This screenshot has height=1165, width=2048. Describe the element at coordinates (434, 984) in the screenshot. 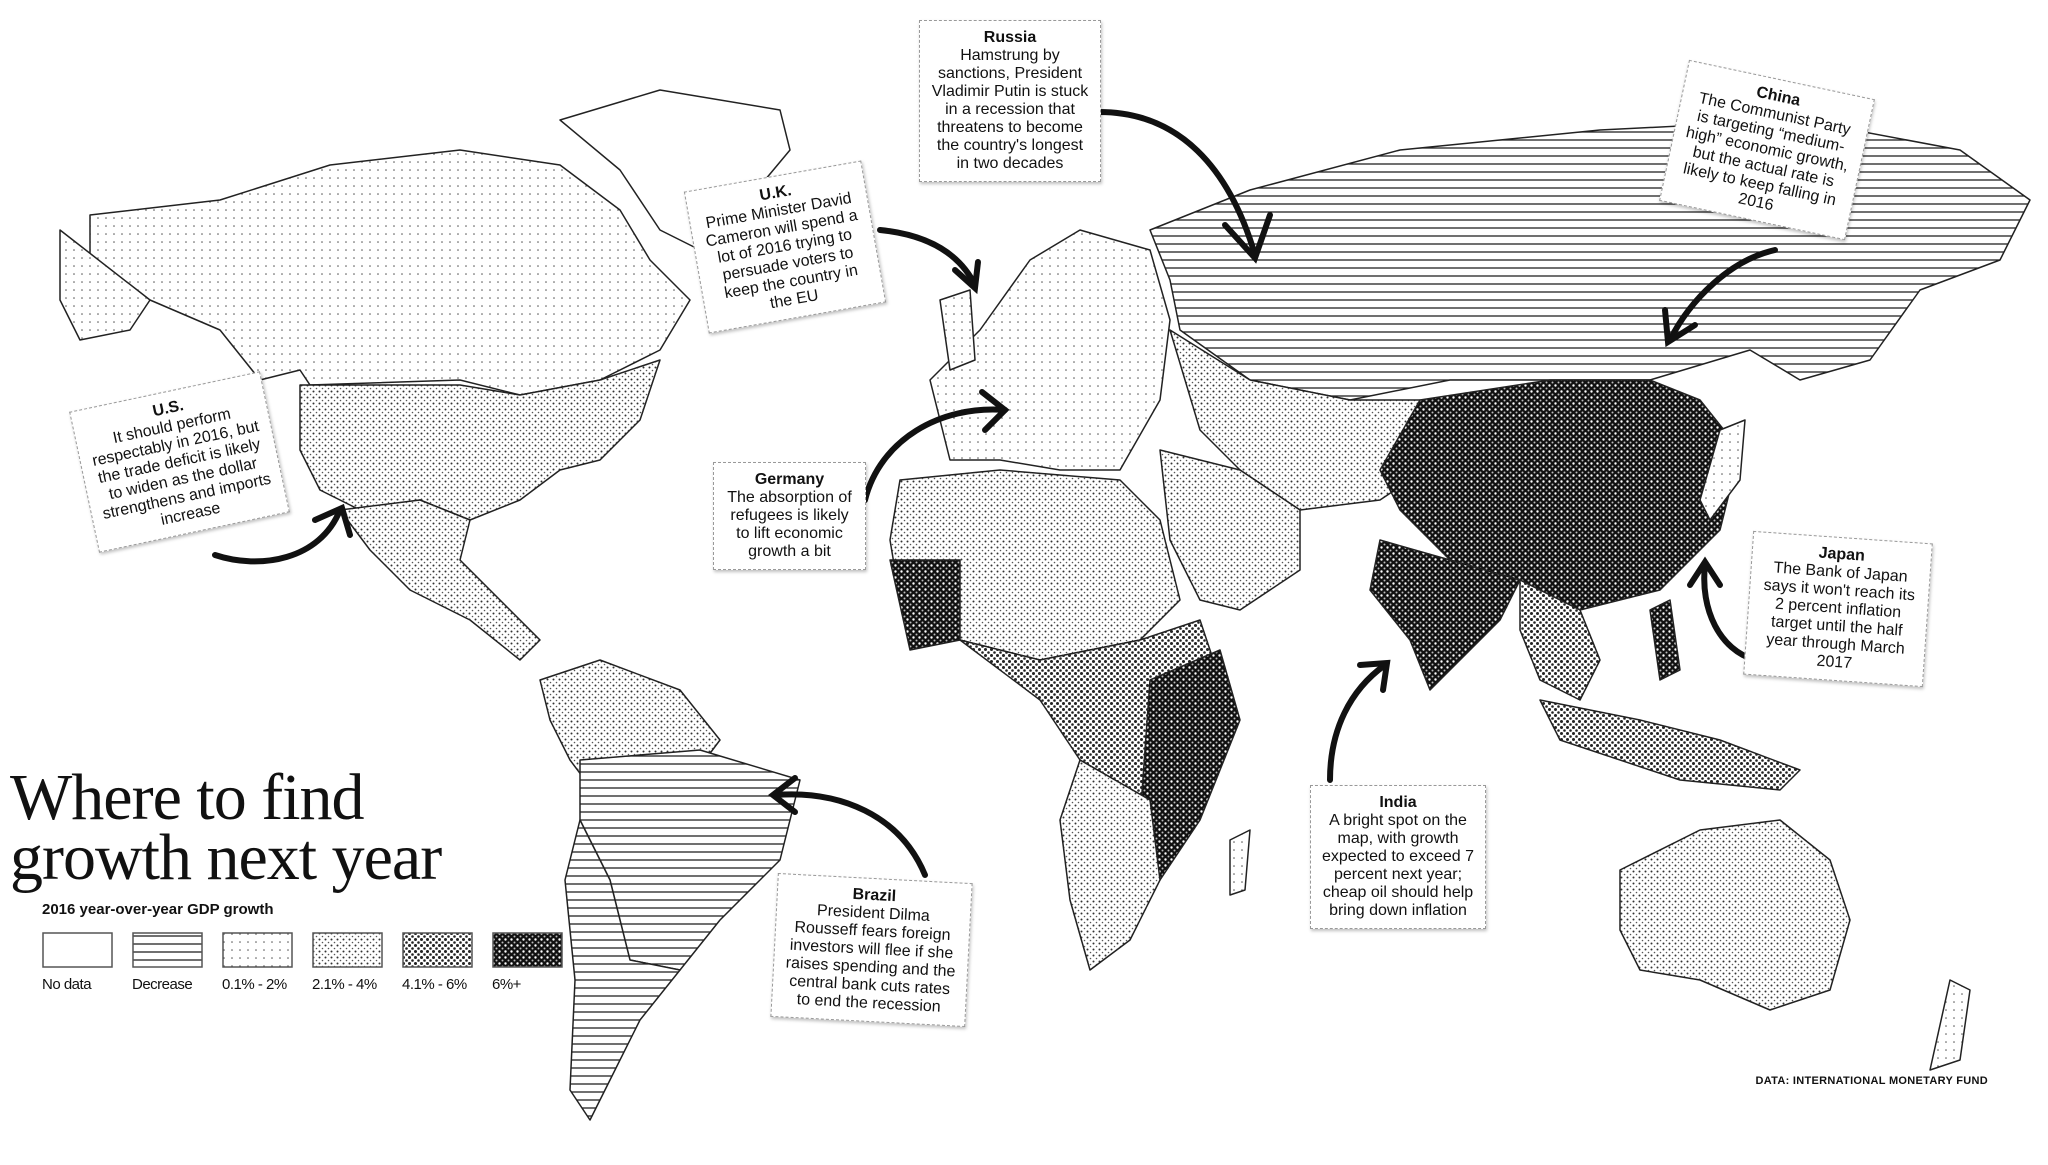

I see `legend-label: 4.1% - 6%` at that location.